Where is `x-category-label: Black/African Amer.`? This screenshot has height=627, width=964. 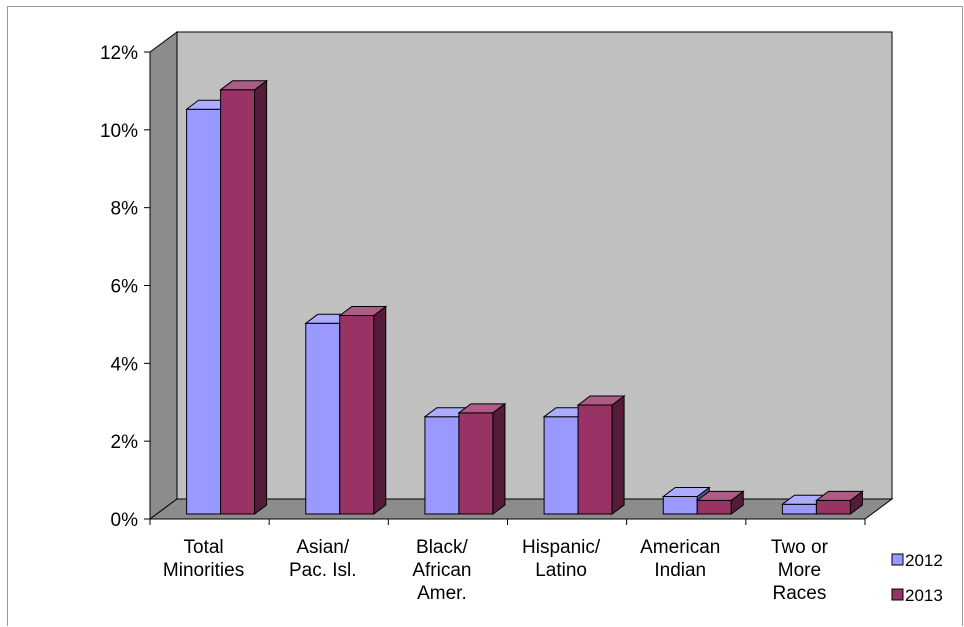 x-category-label: Black/African Amer. is located at coordinates (441, 570).